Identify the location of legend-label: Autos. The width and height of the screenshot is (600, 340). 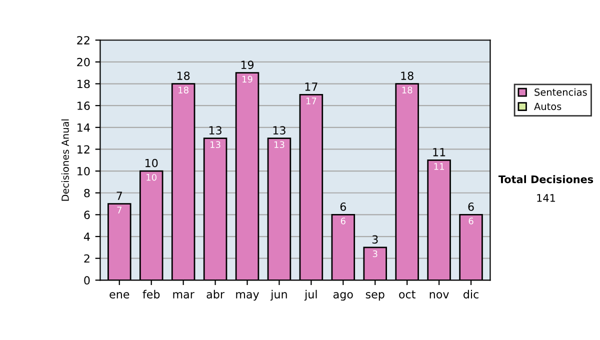
(548, 106).